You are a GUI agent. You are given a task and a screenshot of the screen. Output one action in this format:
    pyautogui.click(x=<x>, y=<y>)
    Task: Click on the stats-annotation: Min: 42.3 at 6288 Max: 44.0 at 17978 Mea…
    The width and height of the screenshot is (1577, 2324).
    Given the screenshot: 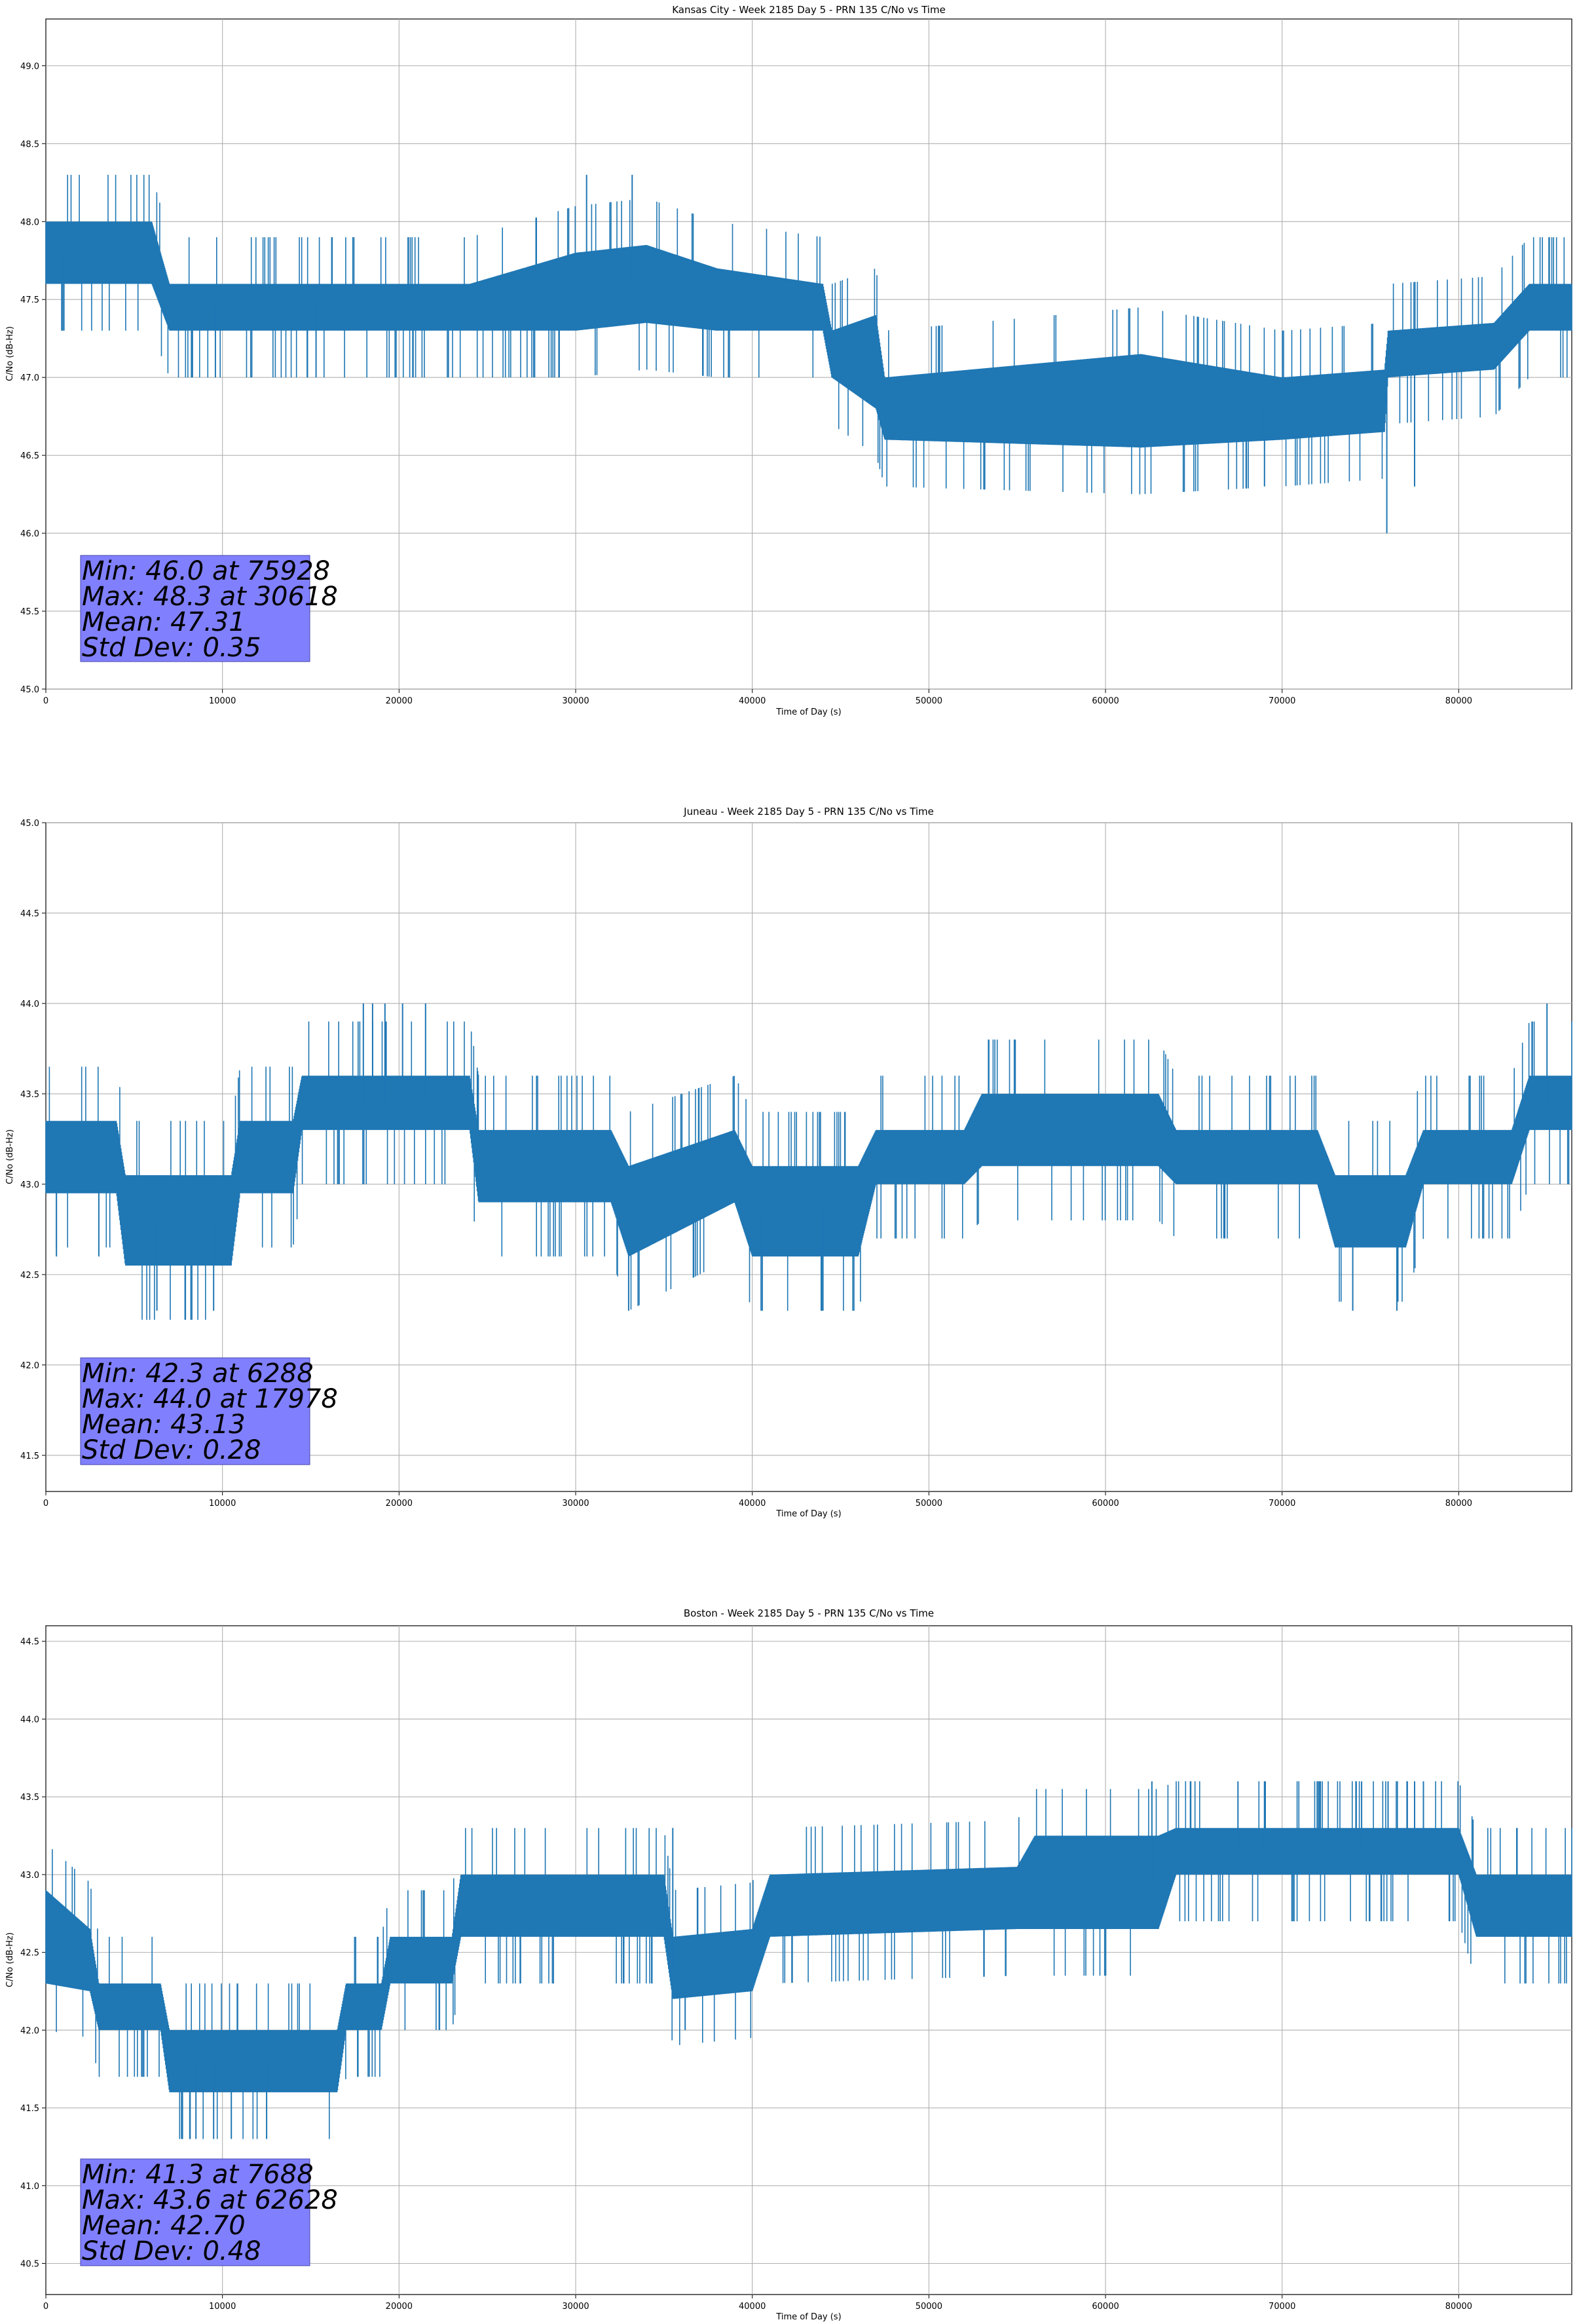 What is the action you would take?
    pyautogui.click(x=209, y=1411)
    